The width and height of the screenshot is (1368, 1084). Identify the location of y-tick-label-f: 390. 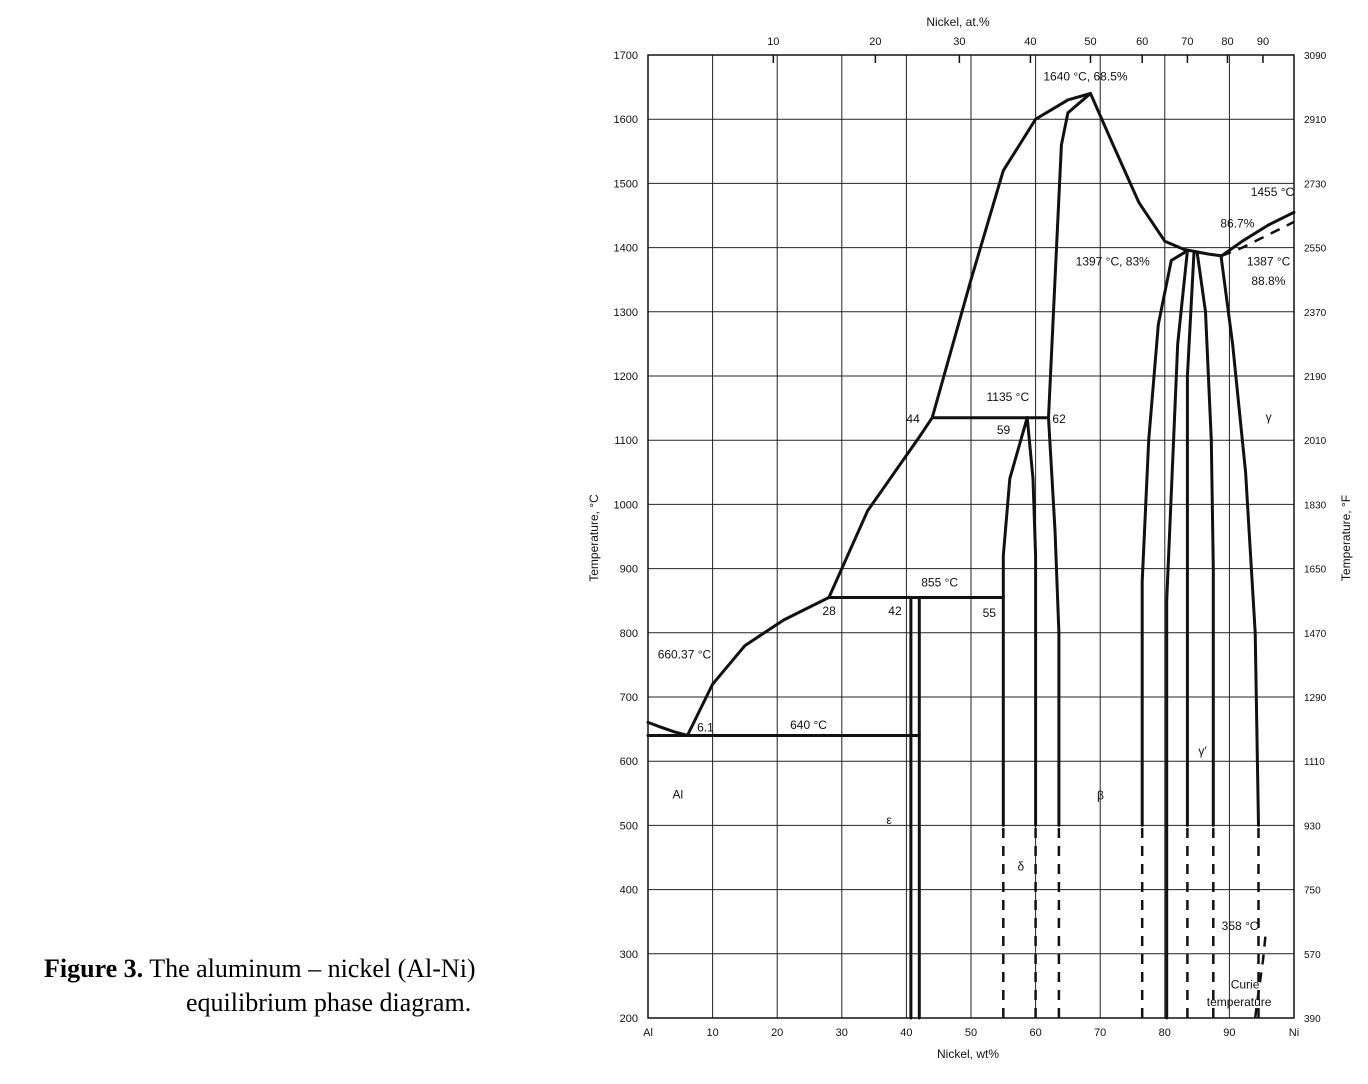
(1312, 1019).